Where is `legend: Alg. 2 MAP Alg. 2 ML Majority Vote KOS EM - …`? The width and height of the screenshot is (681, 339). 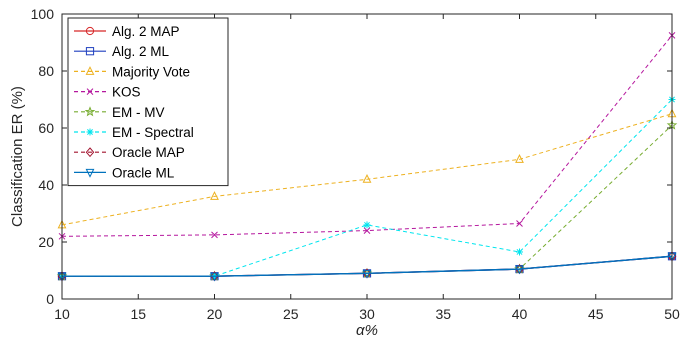
legend: Alg. 2 MAP Alg. 2 ML Majority Vote KOS EM - … is located at coordinates (148, 102).